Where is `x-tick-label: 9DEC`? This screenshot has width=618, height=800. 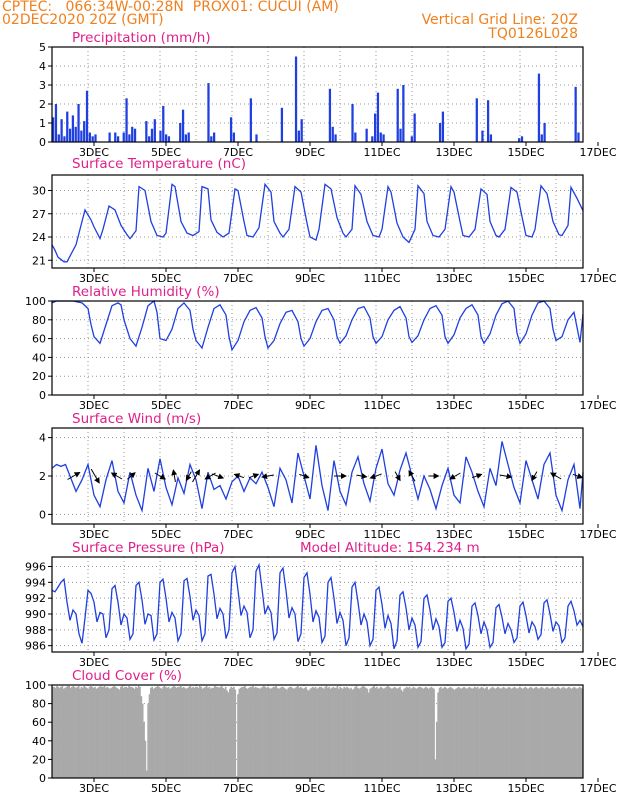 x-tick-label: 9DEC is located at coordinates (310, 152).